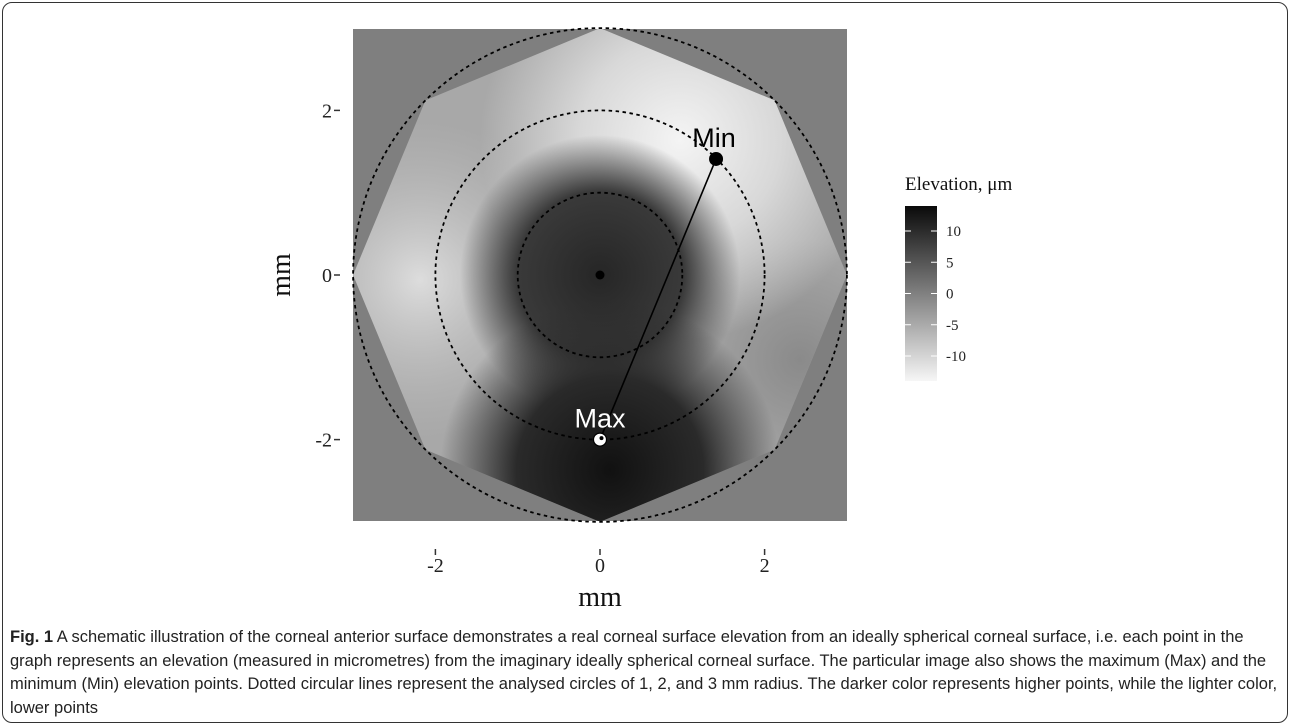  What do you see at coordinates (958, 184) in the screenshot?
I see `legend-title: Elevation, μm` at bounding box center [958, 184].